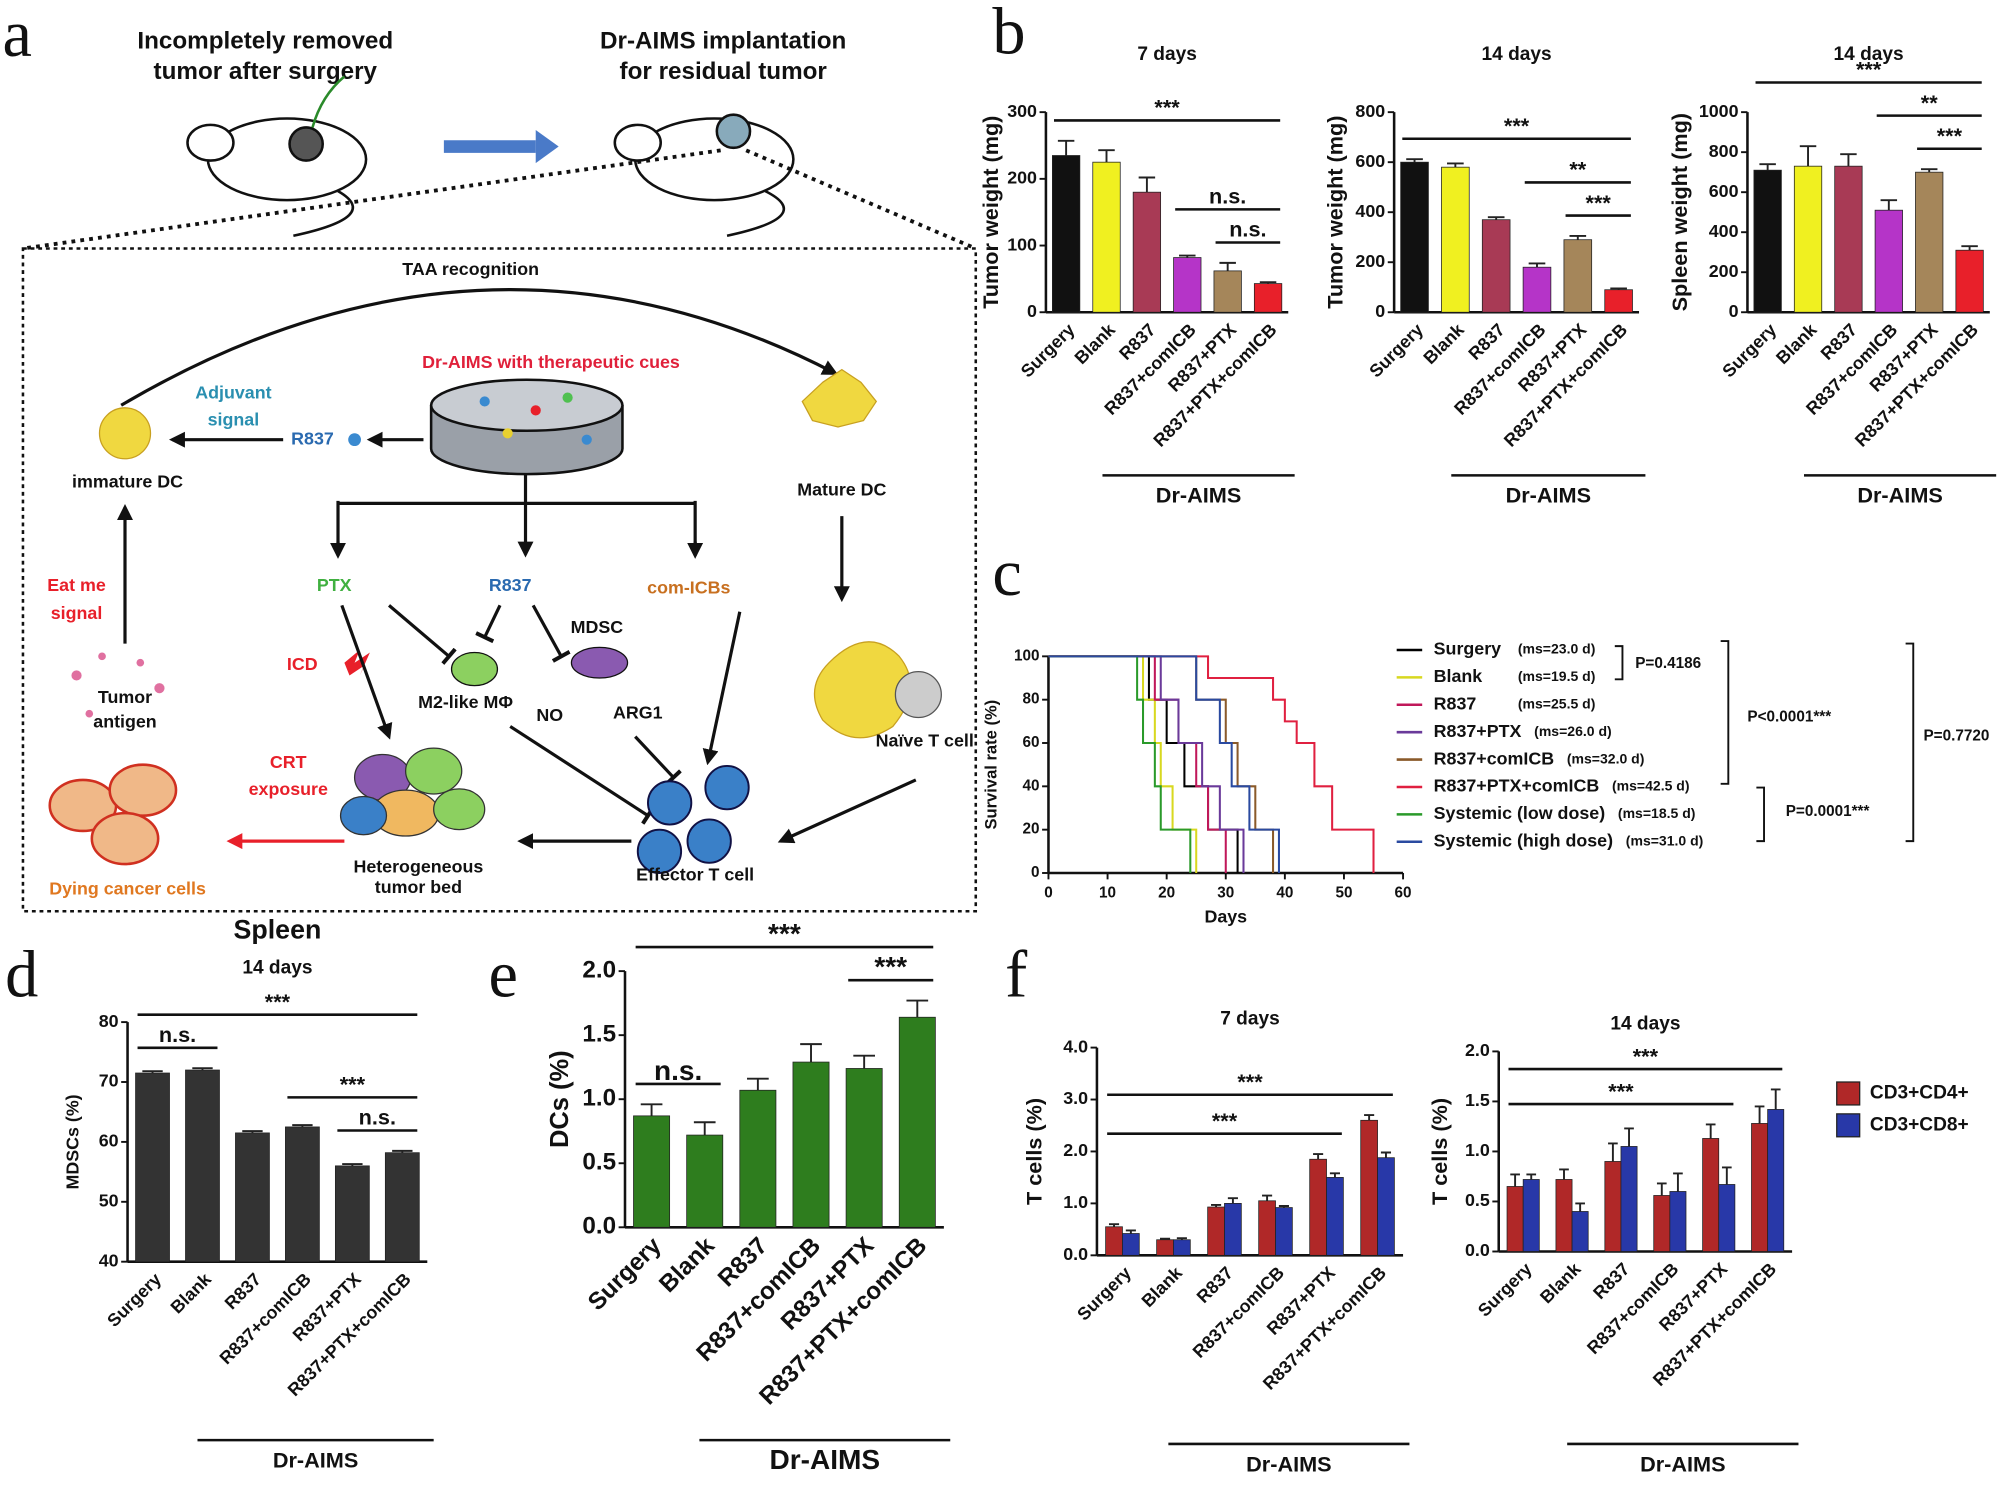 This screenshot has width=2000, height=1486. I want to click on y-tick-label: 100, so click(1022, 244).